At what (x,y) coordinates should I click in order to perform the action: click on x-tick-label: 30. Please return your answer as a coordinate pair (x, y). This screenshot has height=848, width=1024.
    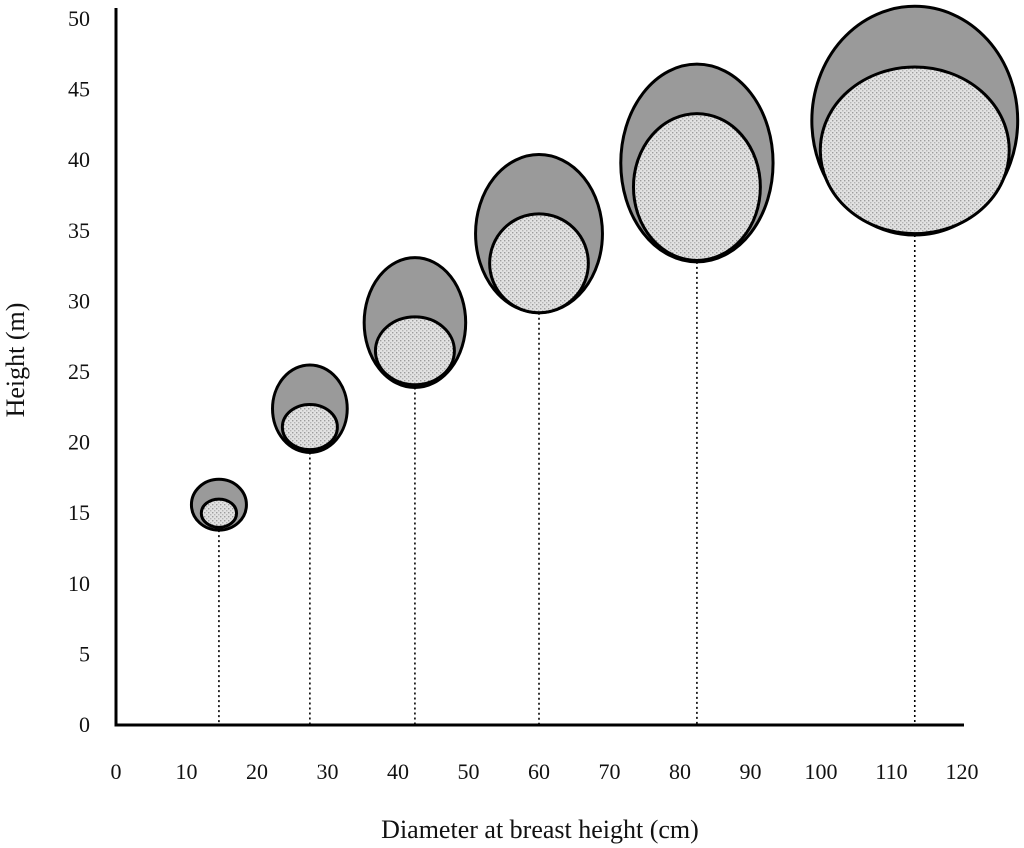
    Looking at the image, I should click on (328, 771).